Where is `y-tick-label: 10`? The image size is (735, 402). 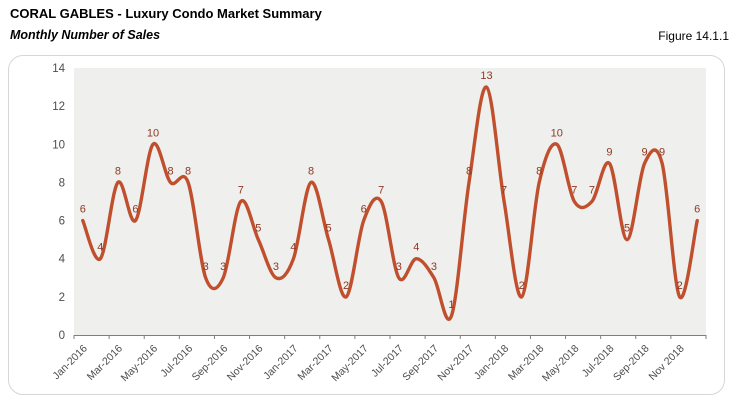 y-tick-label: 10 is located at coordinates (58, 145).